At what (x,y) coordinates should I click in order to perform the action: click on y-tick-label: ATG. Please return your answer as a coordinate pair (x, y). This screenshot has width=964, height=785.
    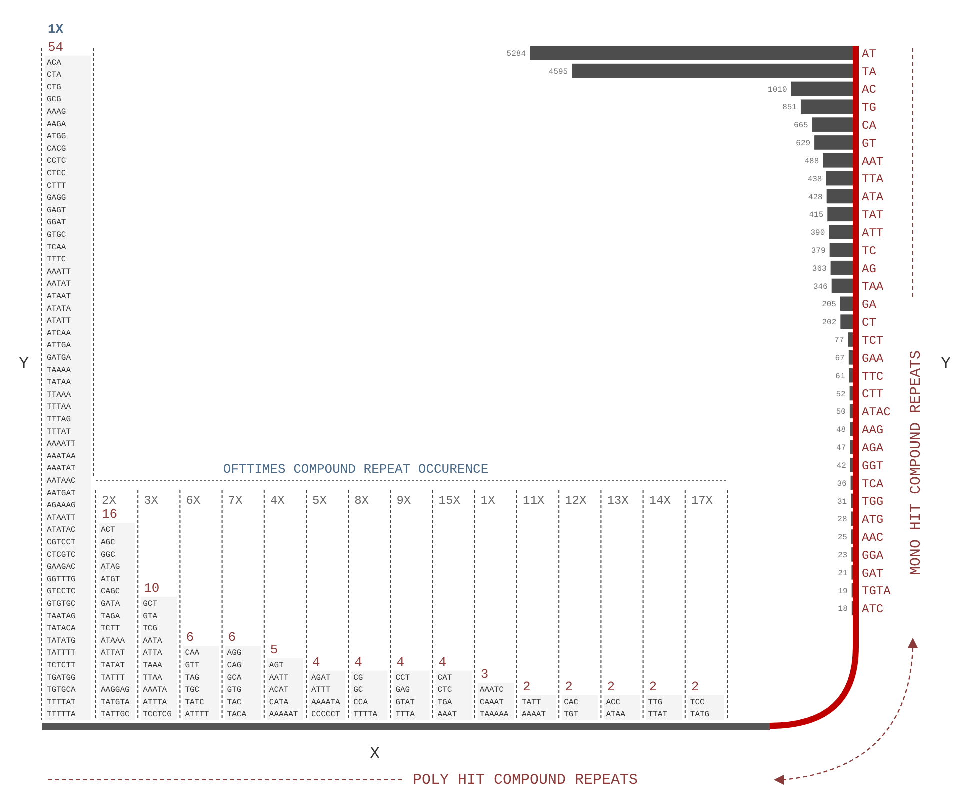
    Looking at the image, I should click on (873, 520).